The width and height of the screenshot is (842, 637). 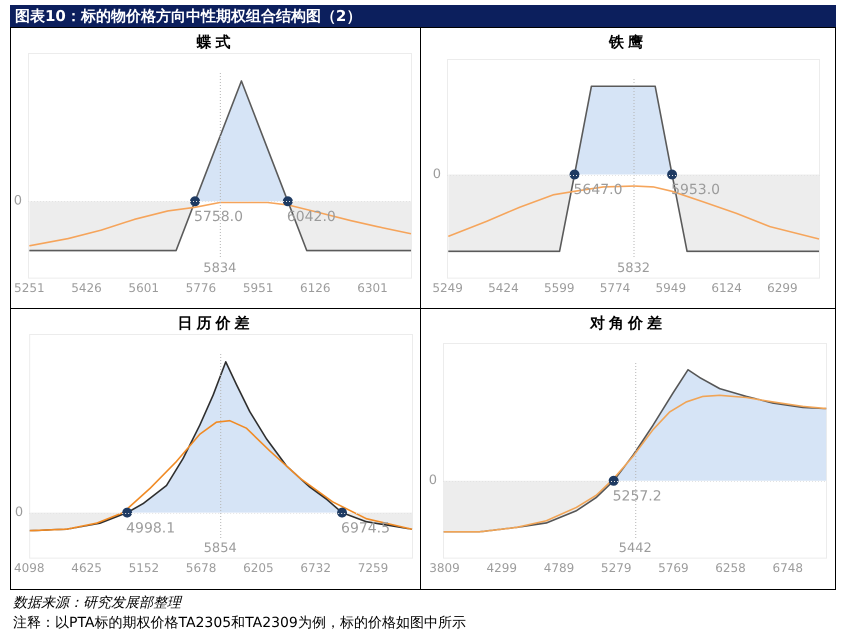 I want to click on x-tick-label: 5601, so click(x=143, y=287).